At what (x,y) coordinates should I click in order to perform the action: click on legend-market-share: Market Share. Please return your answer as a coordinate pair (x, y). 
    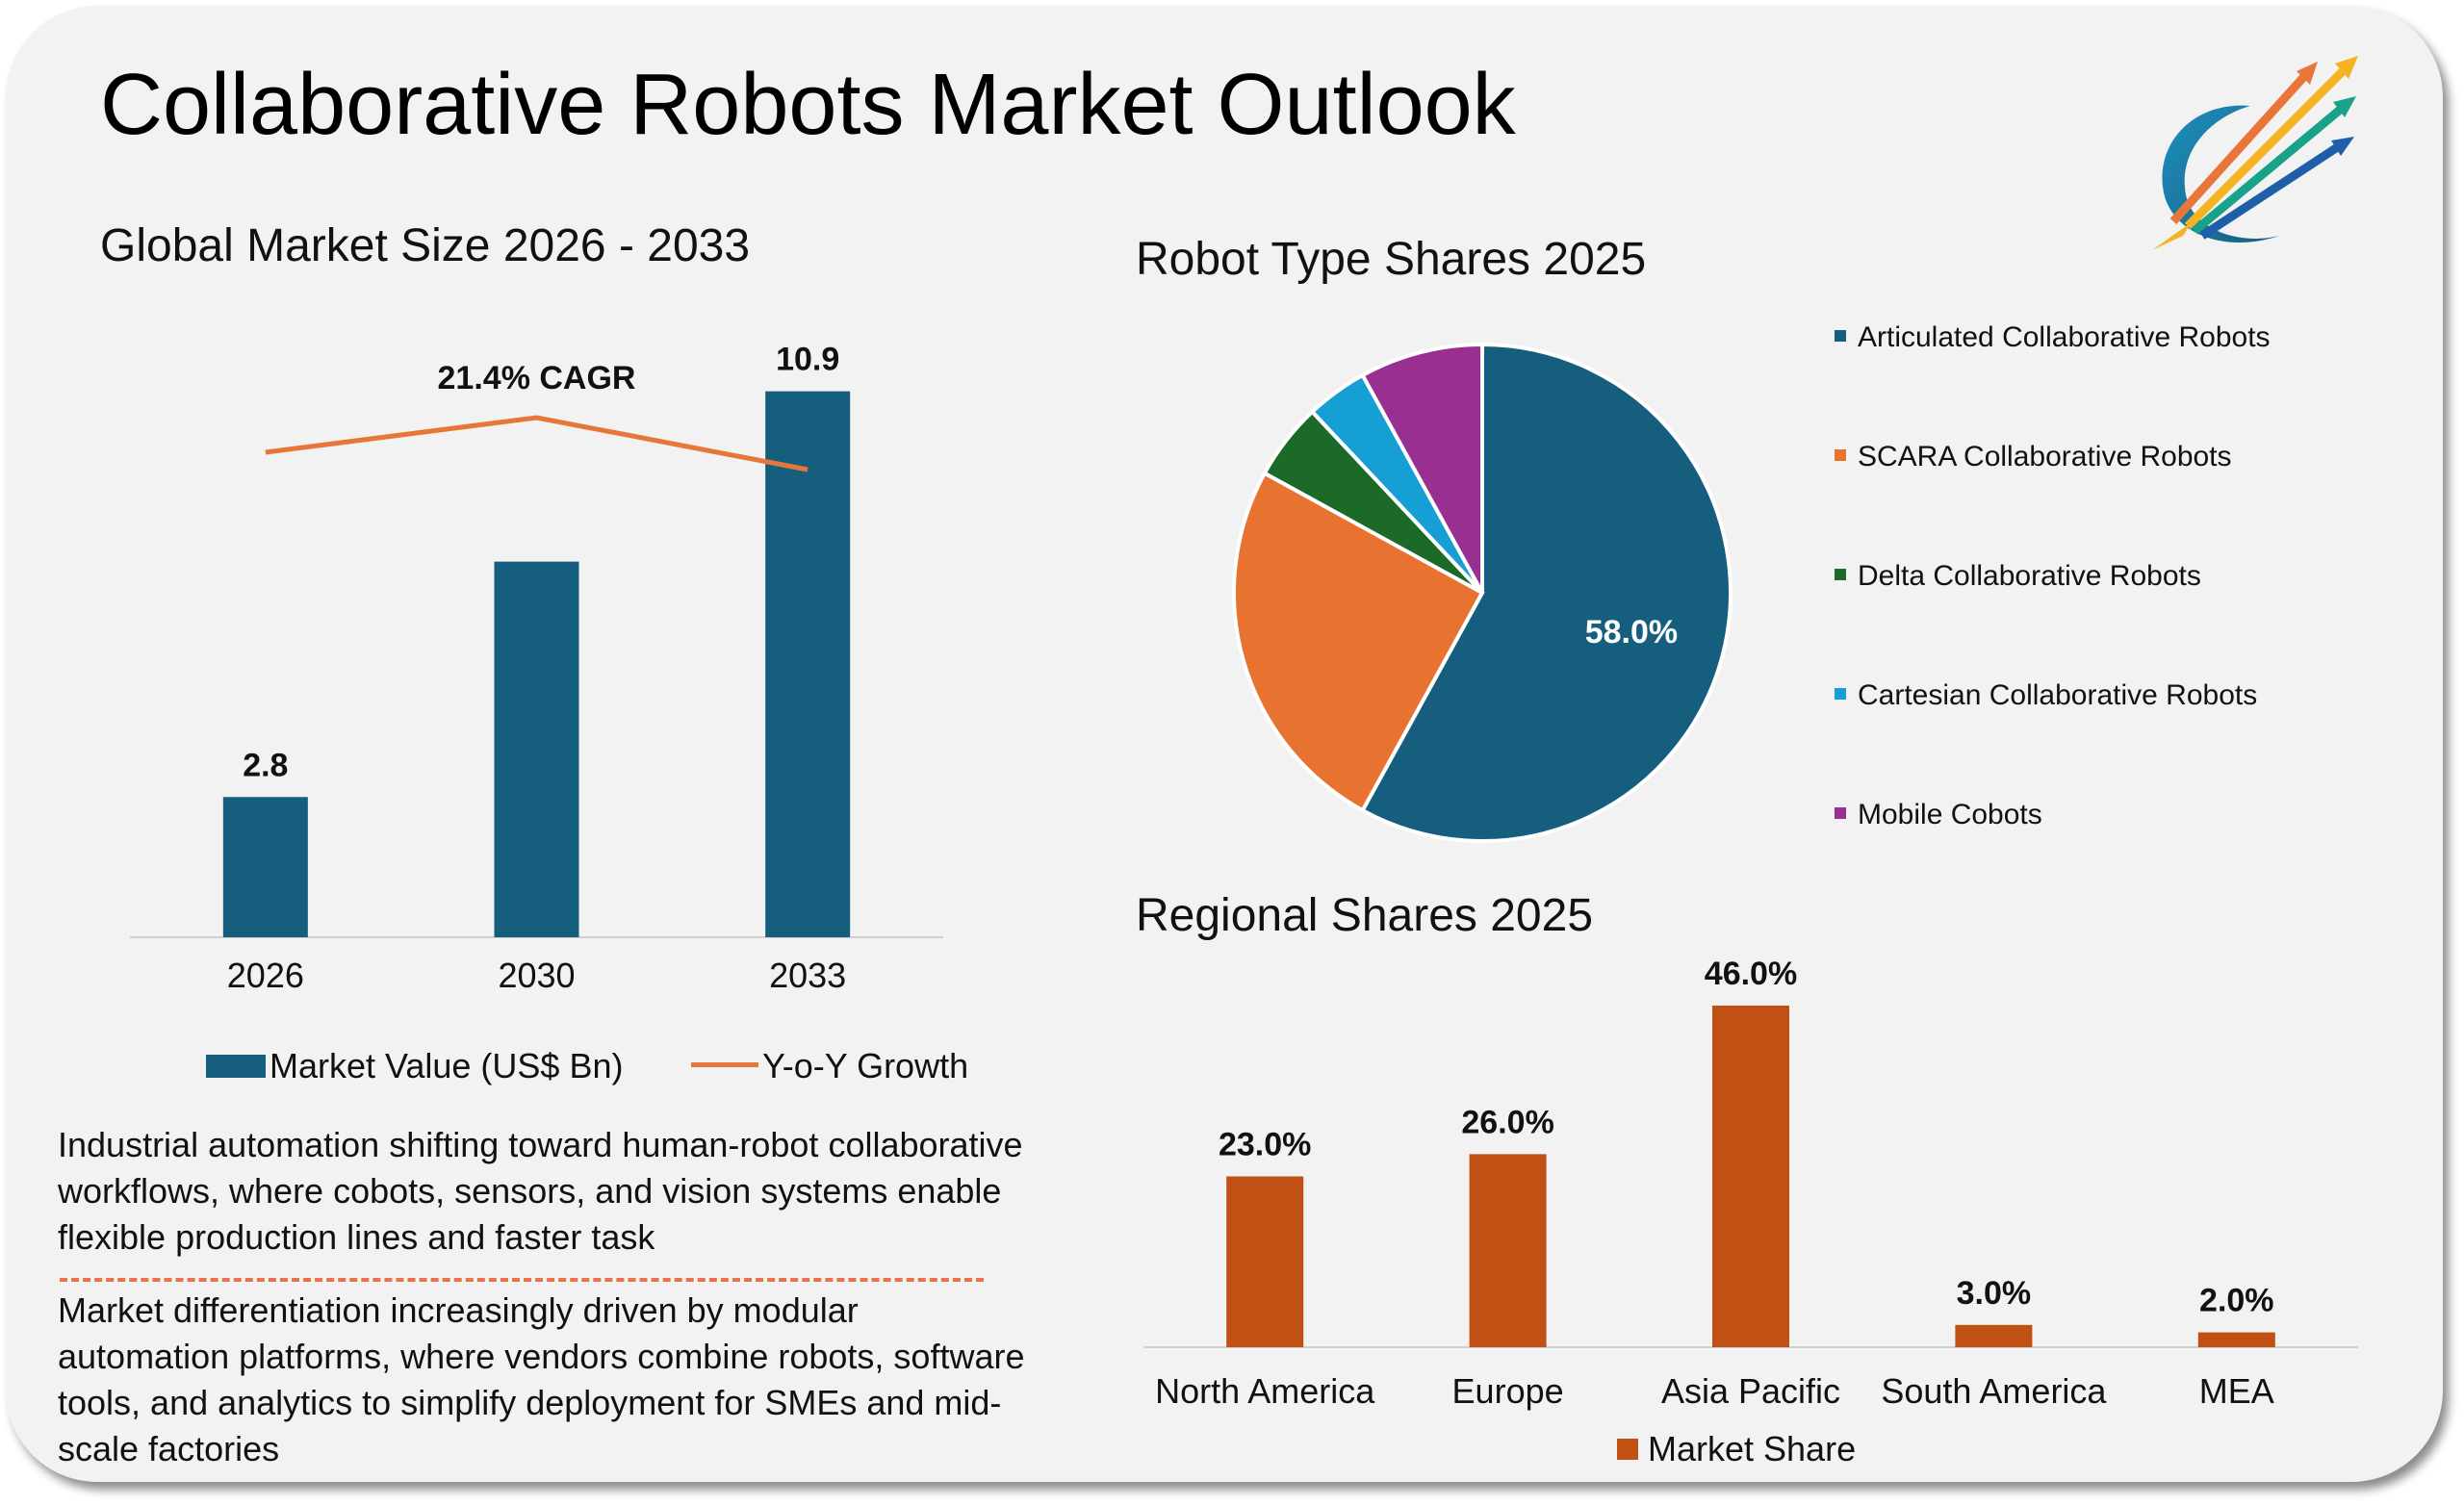
    Looking at the image, I should click on (1736, 1449).